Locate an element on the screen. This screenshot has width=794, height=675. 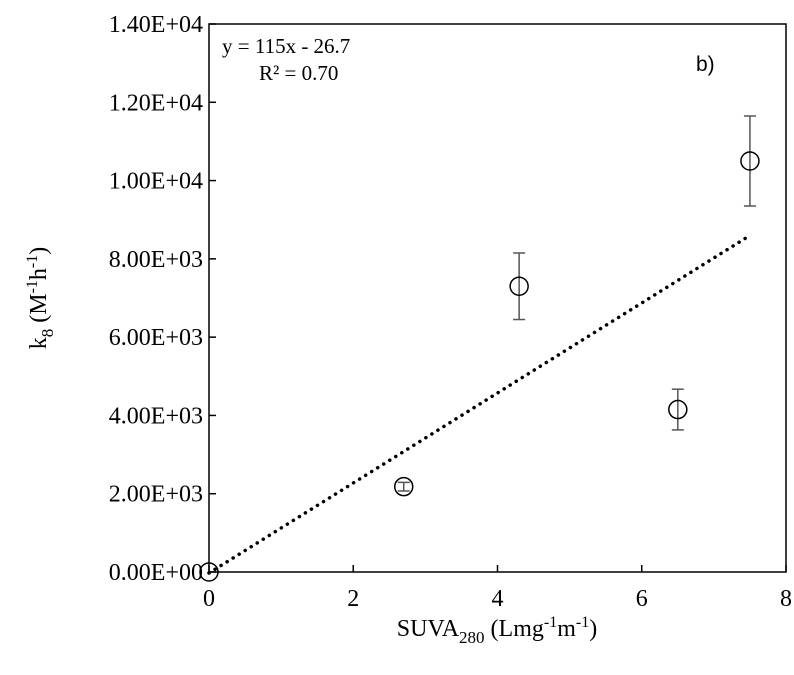
x-axis-title-unit-open: (Lmg is located at coordinates (514, 629).